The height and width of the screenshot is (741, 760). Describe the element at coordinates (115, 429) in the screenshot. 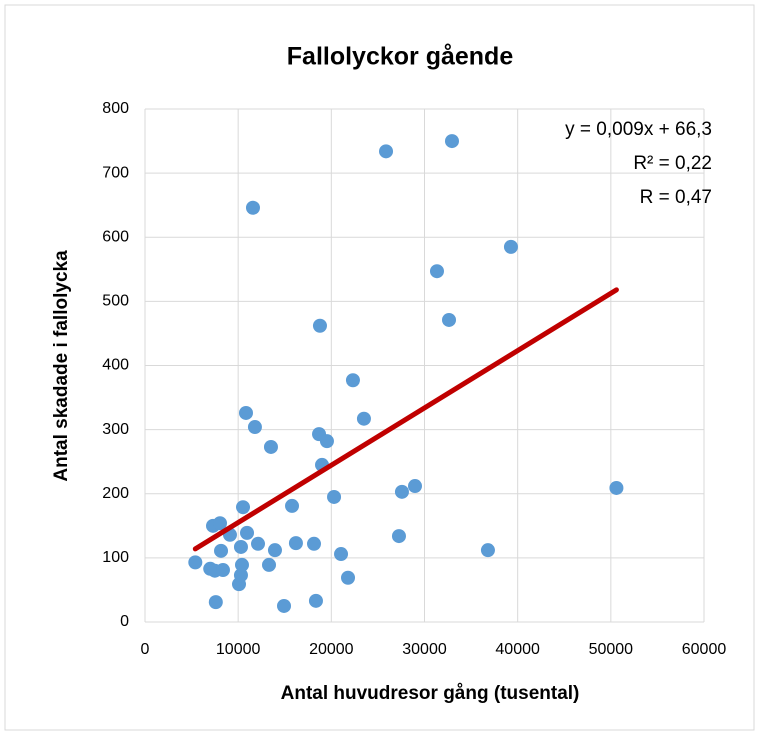

I see `y-tick-label: 300` at that location.